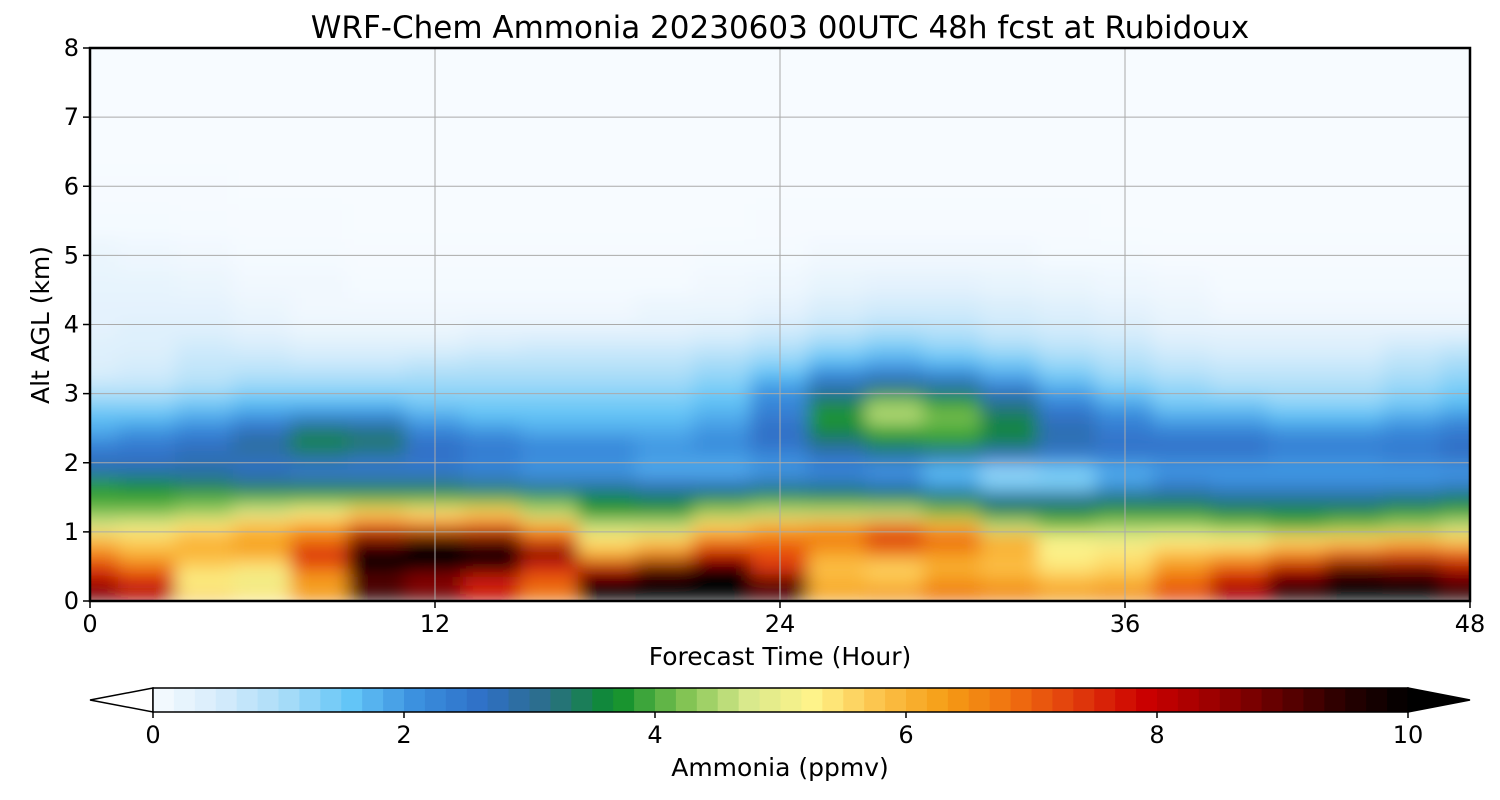 The image size is (1500, 800). I want to click on x-tick-label: 24, so click(780, 624).